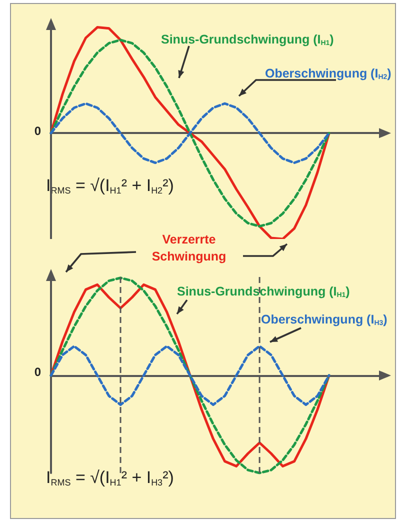  I want to click on series-label: Verzerrte Schwingung, so click(189, 248).